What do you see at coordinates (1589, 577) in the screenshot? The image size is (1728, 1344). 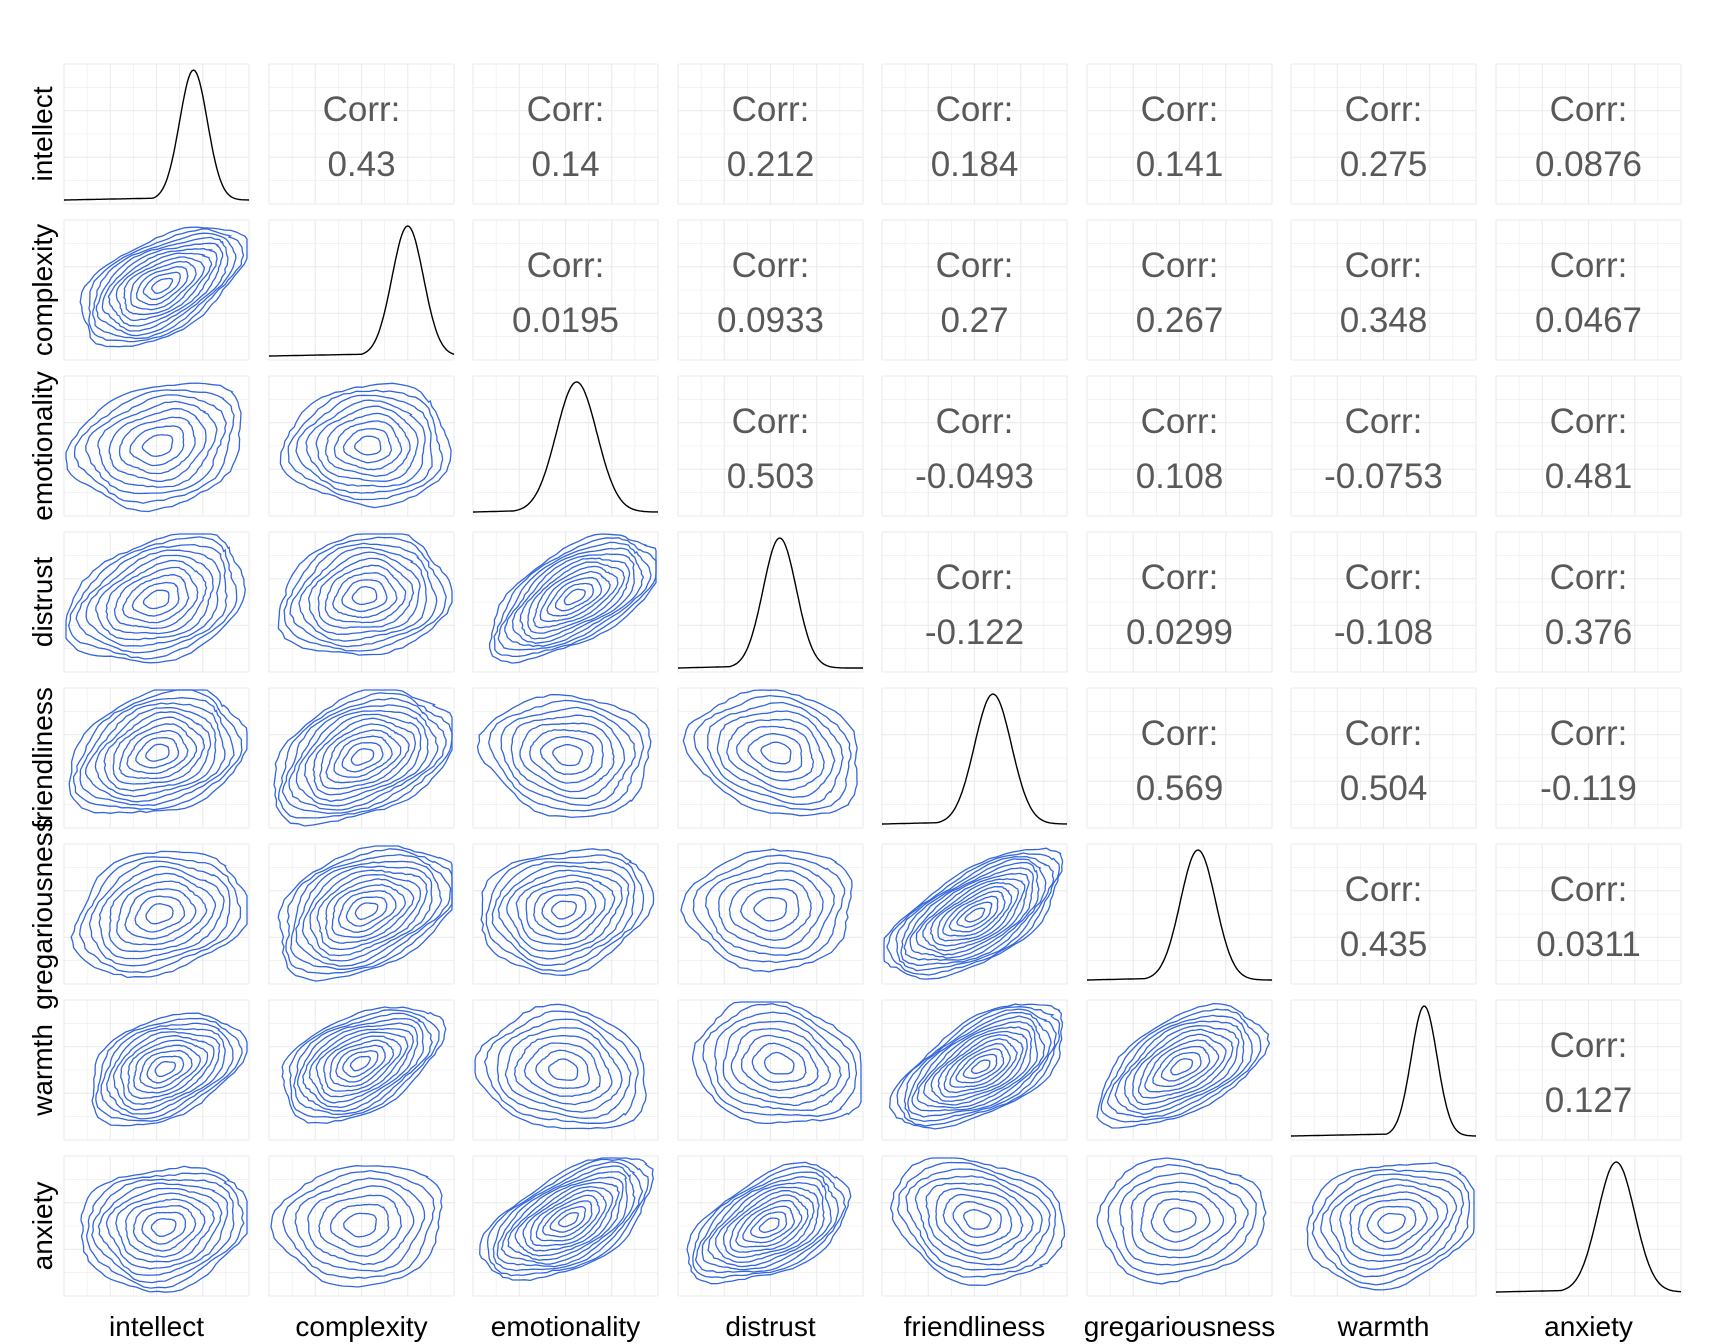 I see `corr-title-distrust-anxiety: Corr:` at bounding box center [1589, 577].